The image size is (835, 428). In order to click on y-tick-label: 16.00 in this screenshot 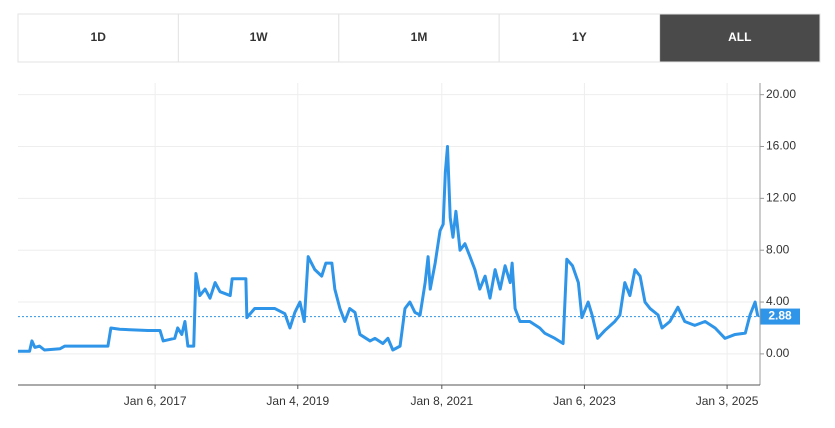, I will do `click(781, 146)`.